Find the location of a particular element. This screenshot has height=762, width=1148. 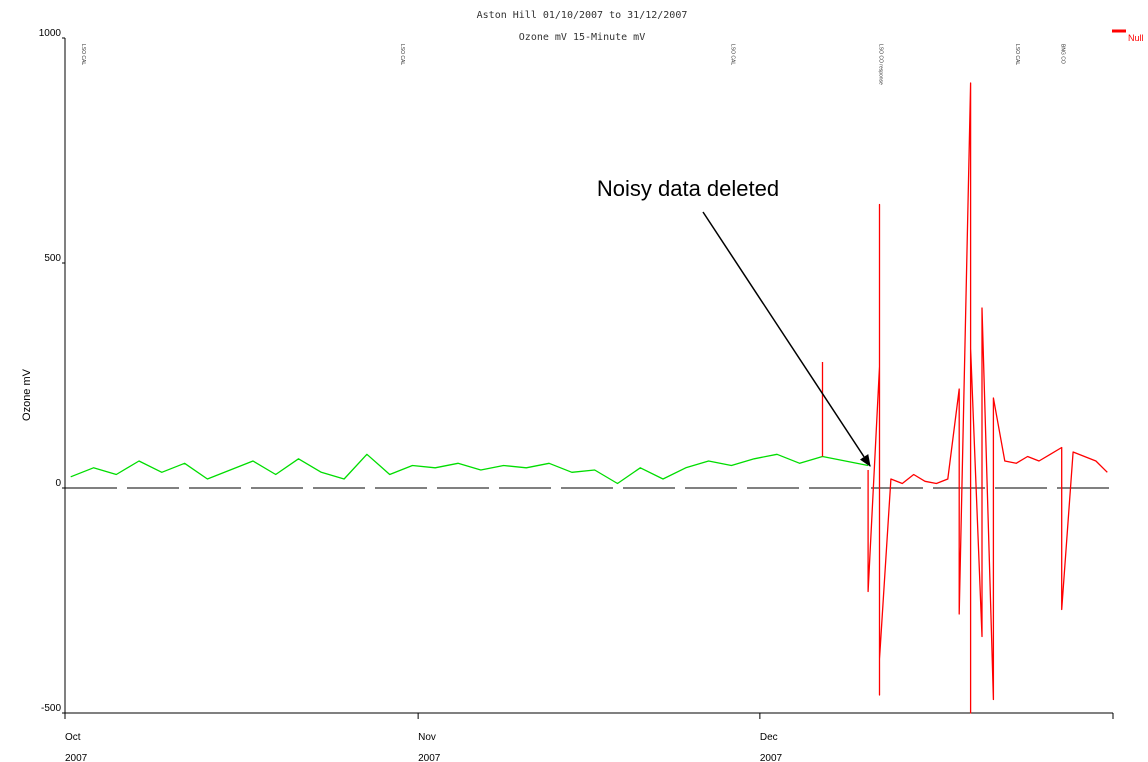

annotation-text: Noisy data deleted is located at coordinates (688, 188).